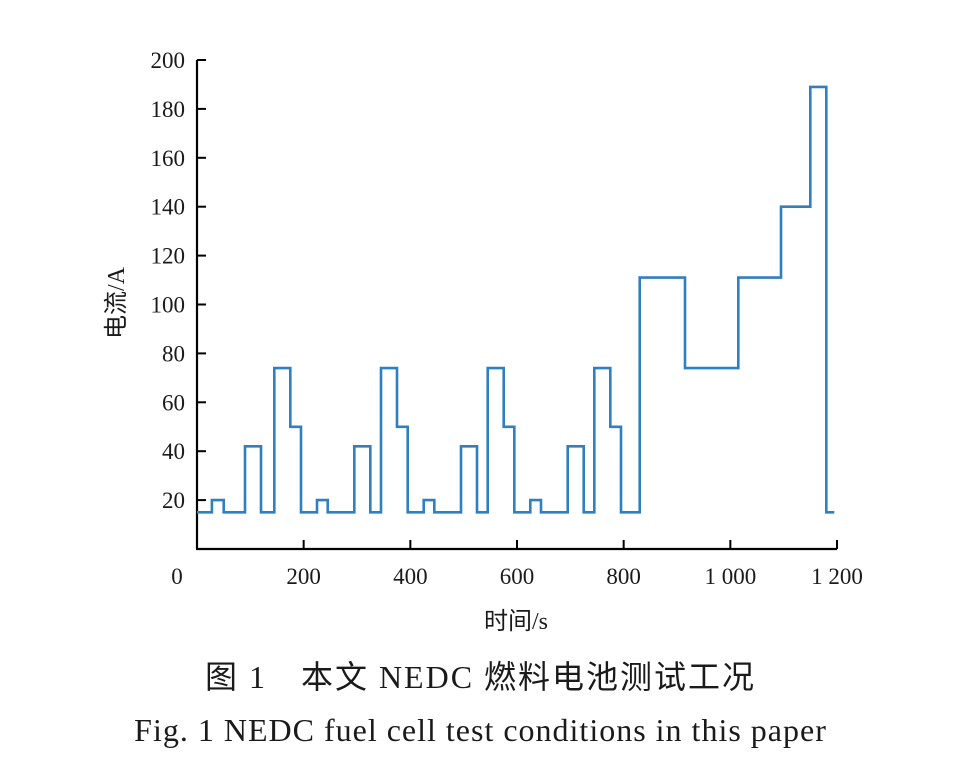 The height and width of the screenshot is (773, 961). What do you see at coordinates (837, 576) in the screenshot?
I see `x-tick-label: 1 200` at bounding box center [837, 576].